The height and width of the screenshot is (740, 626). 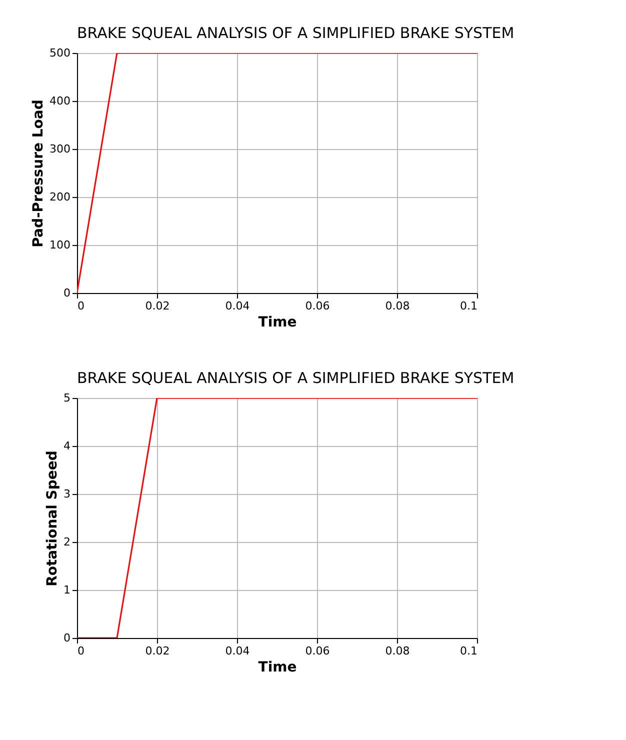 What do you see at coordinates (60, 245) in the screenshot?
I see `y-tick-label: 100` at bounding box center [60, 245].